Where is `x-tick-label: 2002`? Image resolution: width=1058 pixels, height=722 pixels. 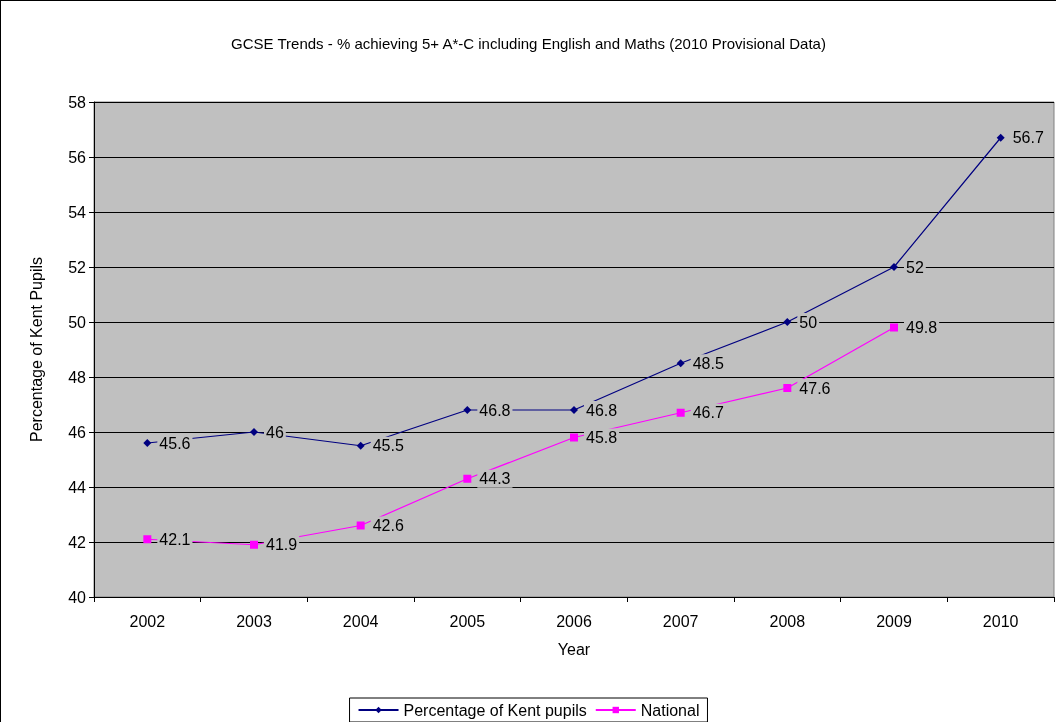
x-tick-label: 2002 is located at coordinates (147, 621).